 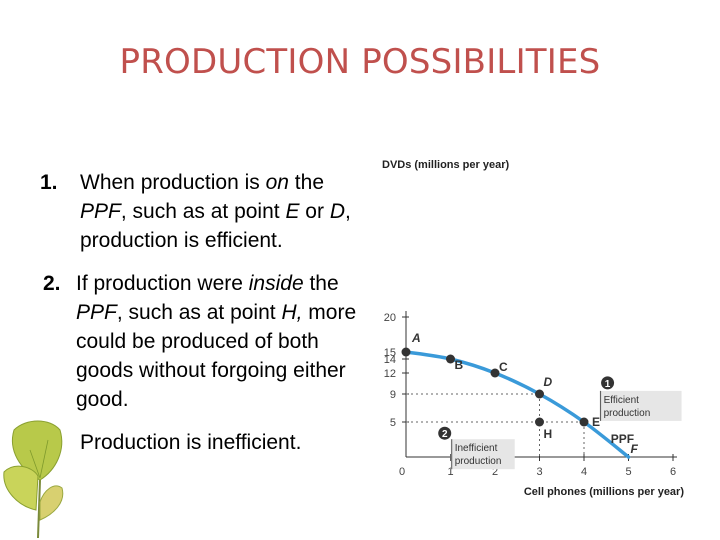 I want to click on bullet-number-2: 2., so click(x=52, y=283).